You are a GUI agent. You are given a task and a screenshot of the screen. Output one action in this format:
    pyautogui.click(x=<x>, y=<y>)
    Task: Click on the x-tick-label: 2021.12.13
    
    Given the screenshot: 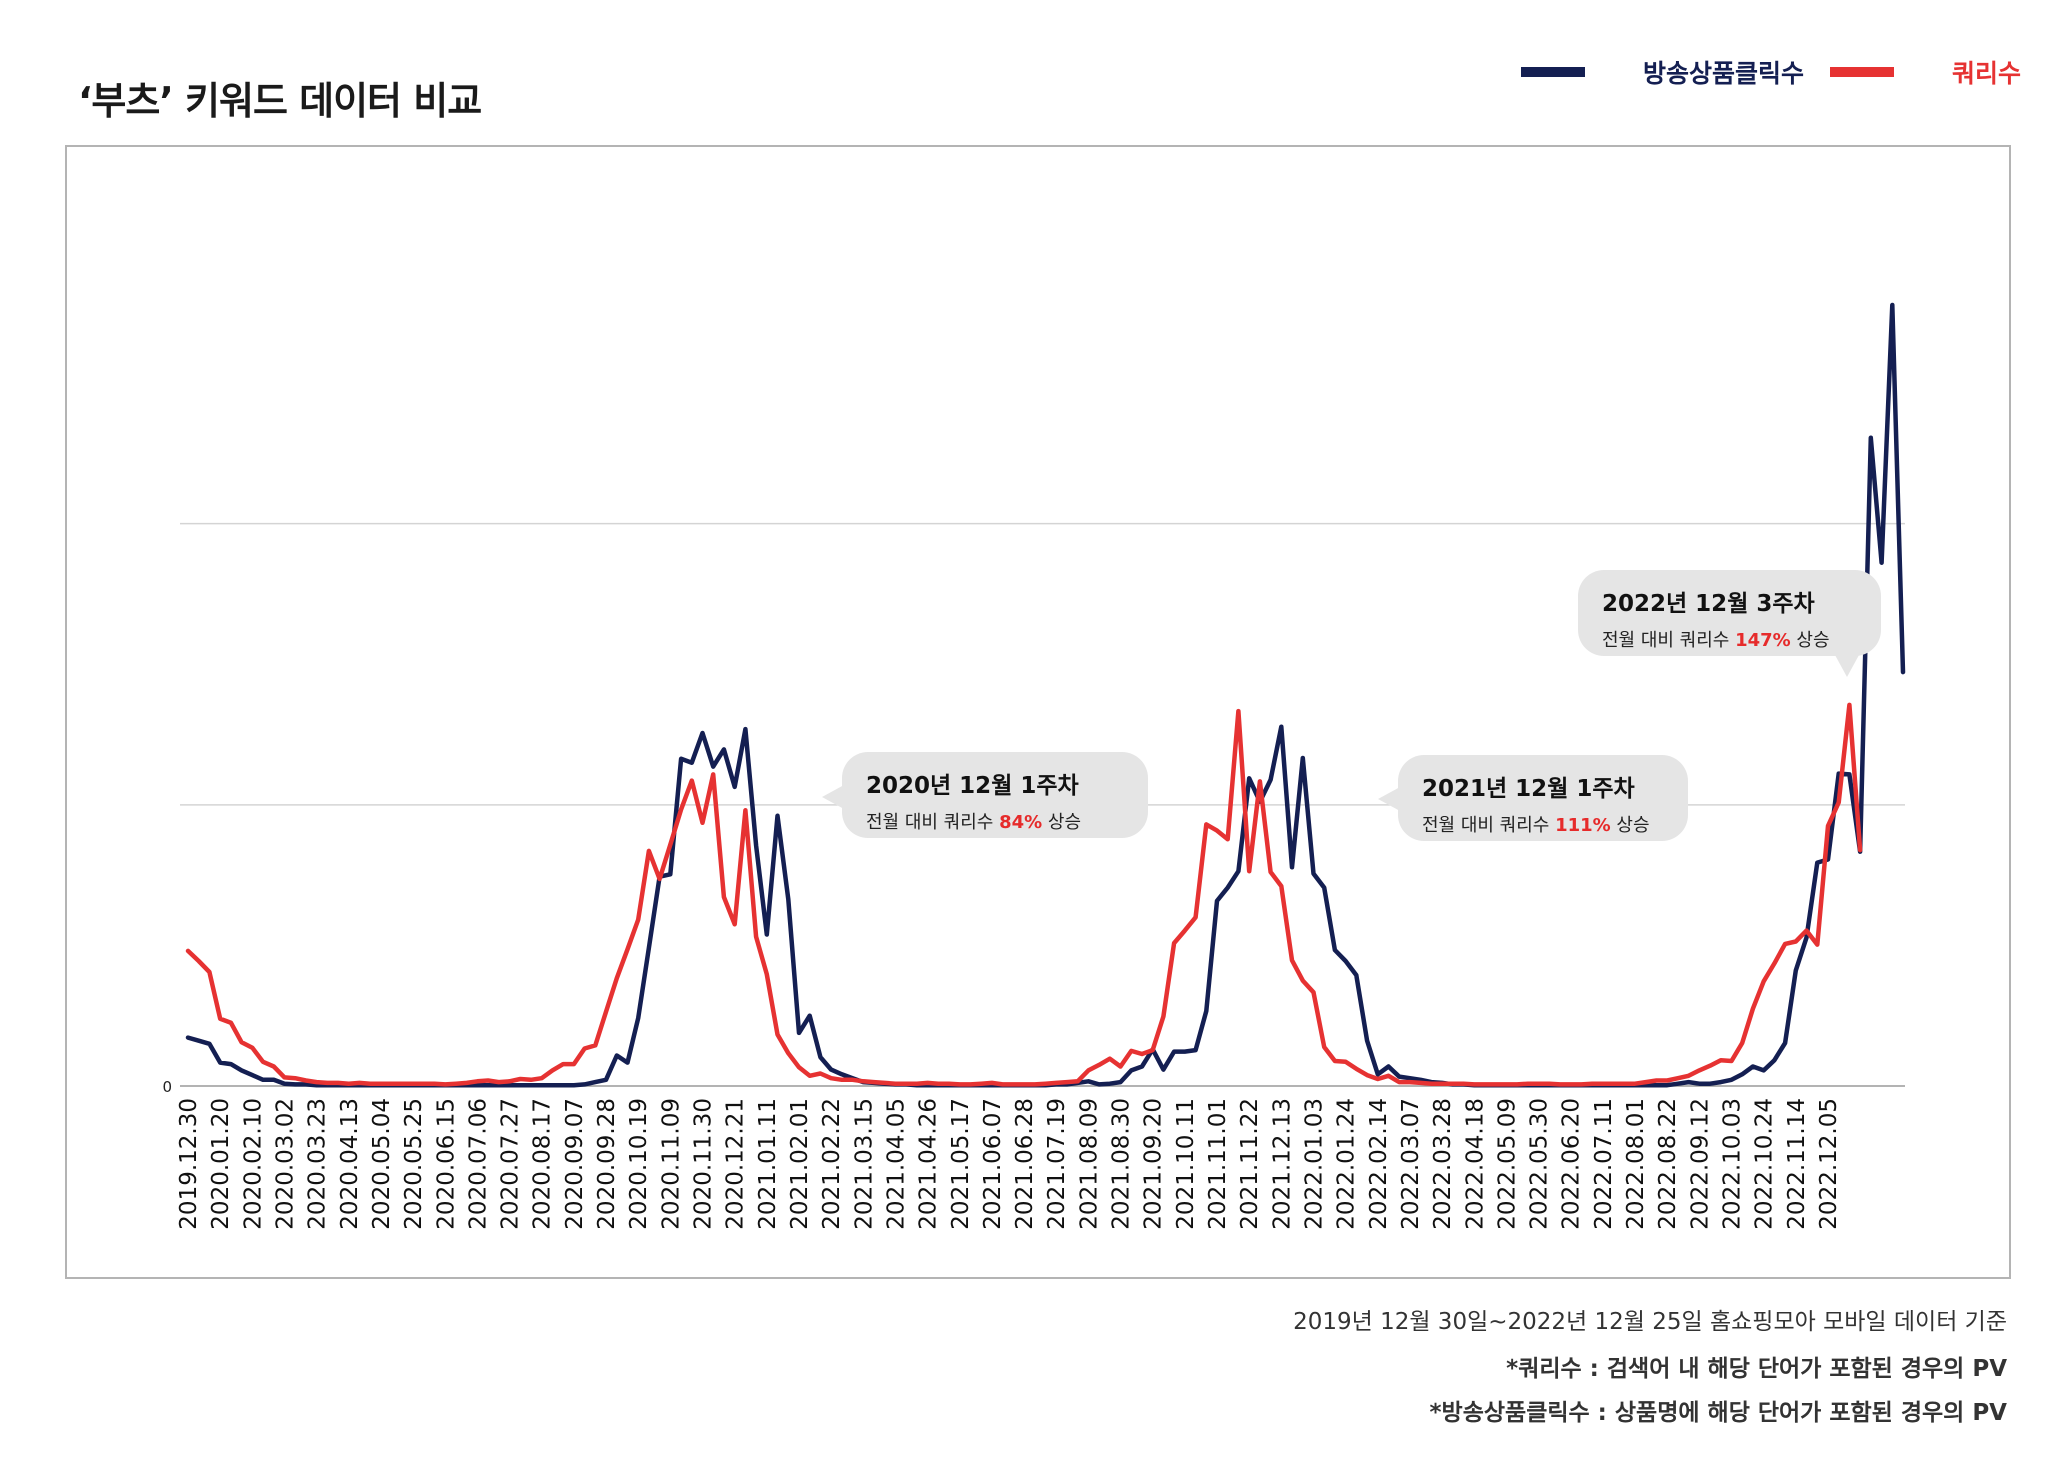 What is the action you would take?
    pyautogui.click(x=1282, y=1164)
    